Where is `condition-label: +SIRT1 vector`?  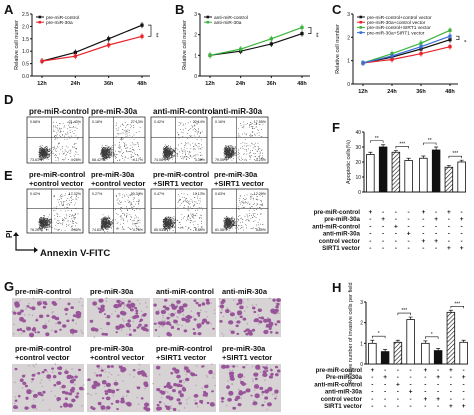 condition-label: +SIRT1 vector is located at coordinates (247, 357).